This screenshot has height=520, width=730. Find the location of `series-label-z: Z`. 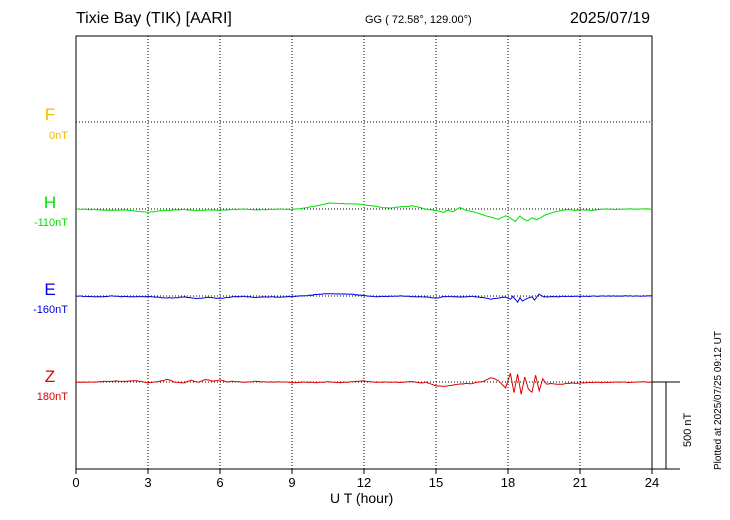

series-label-z: Z is located at coordinates (50, 376).